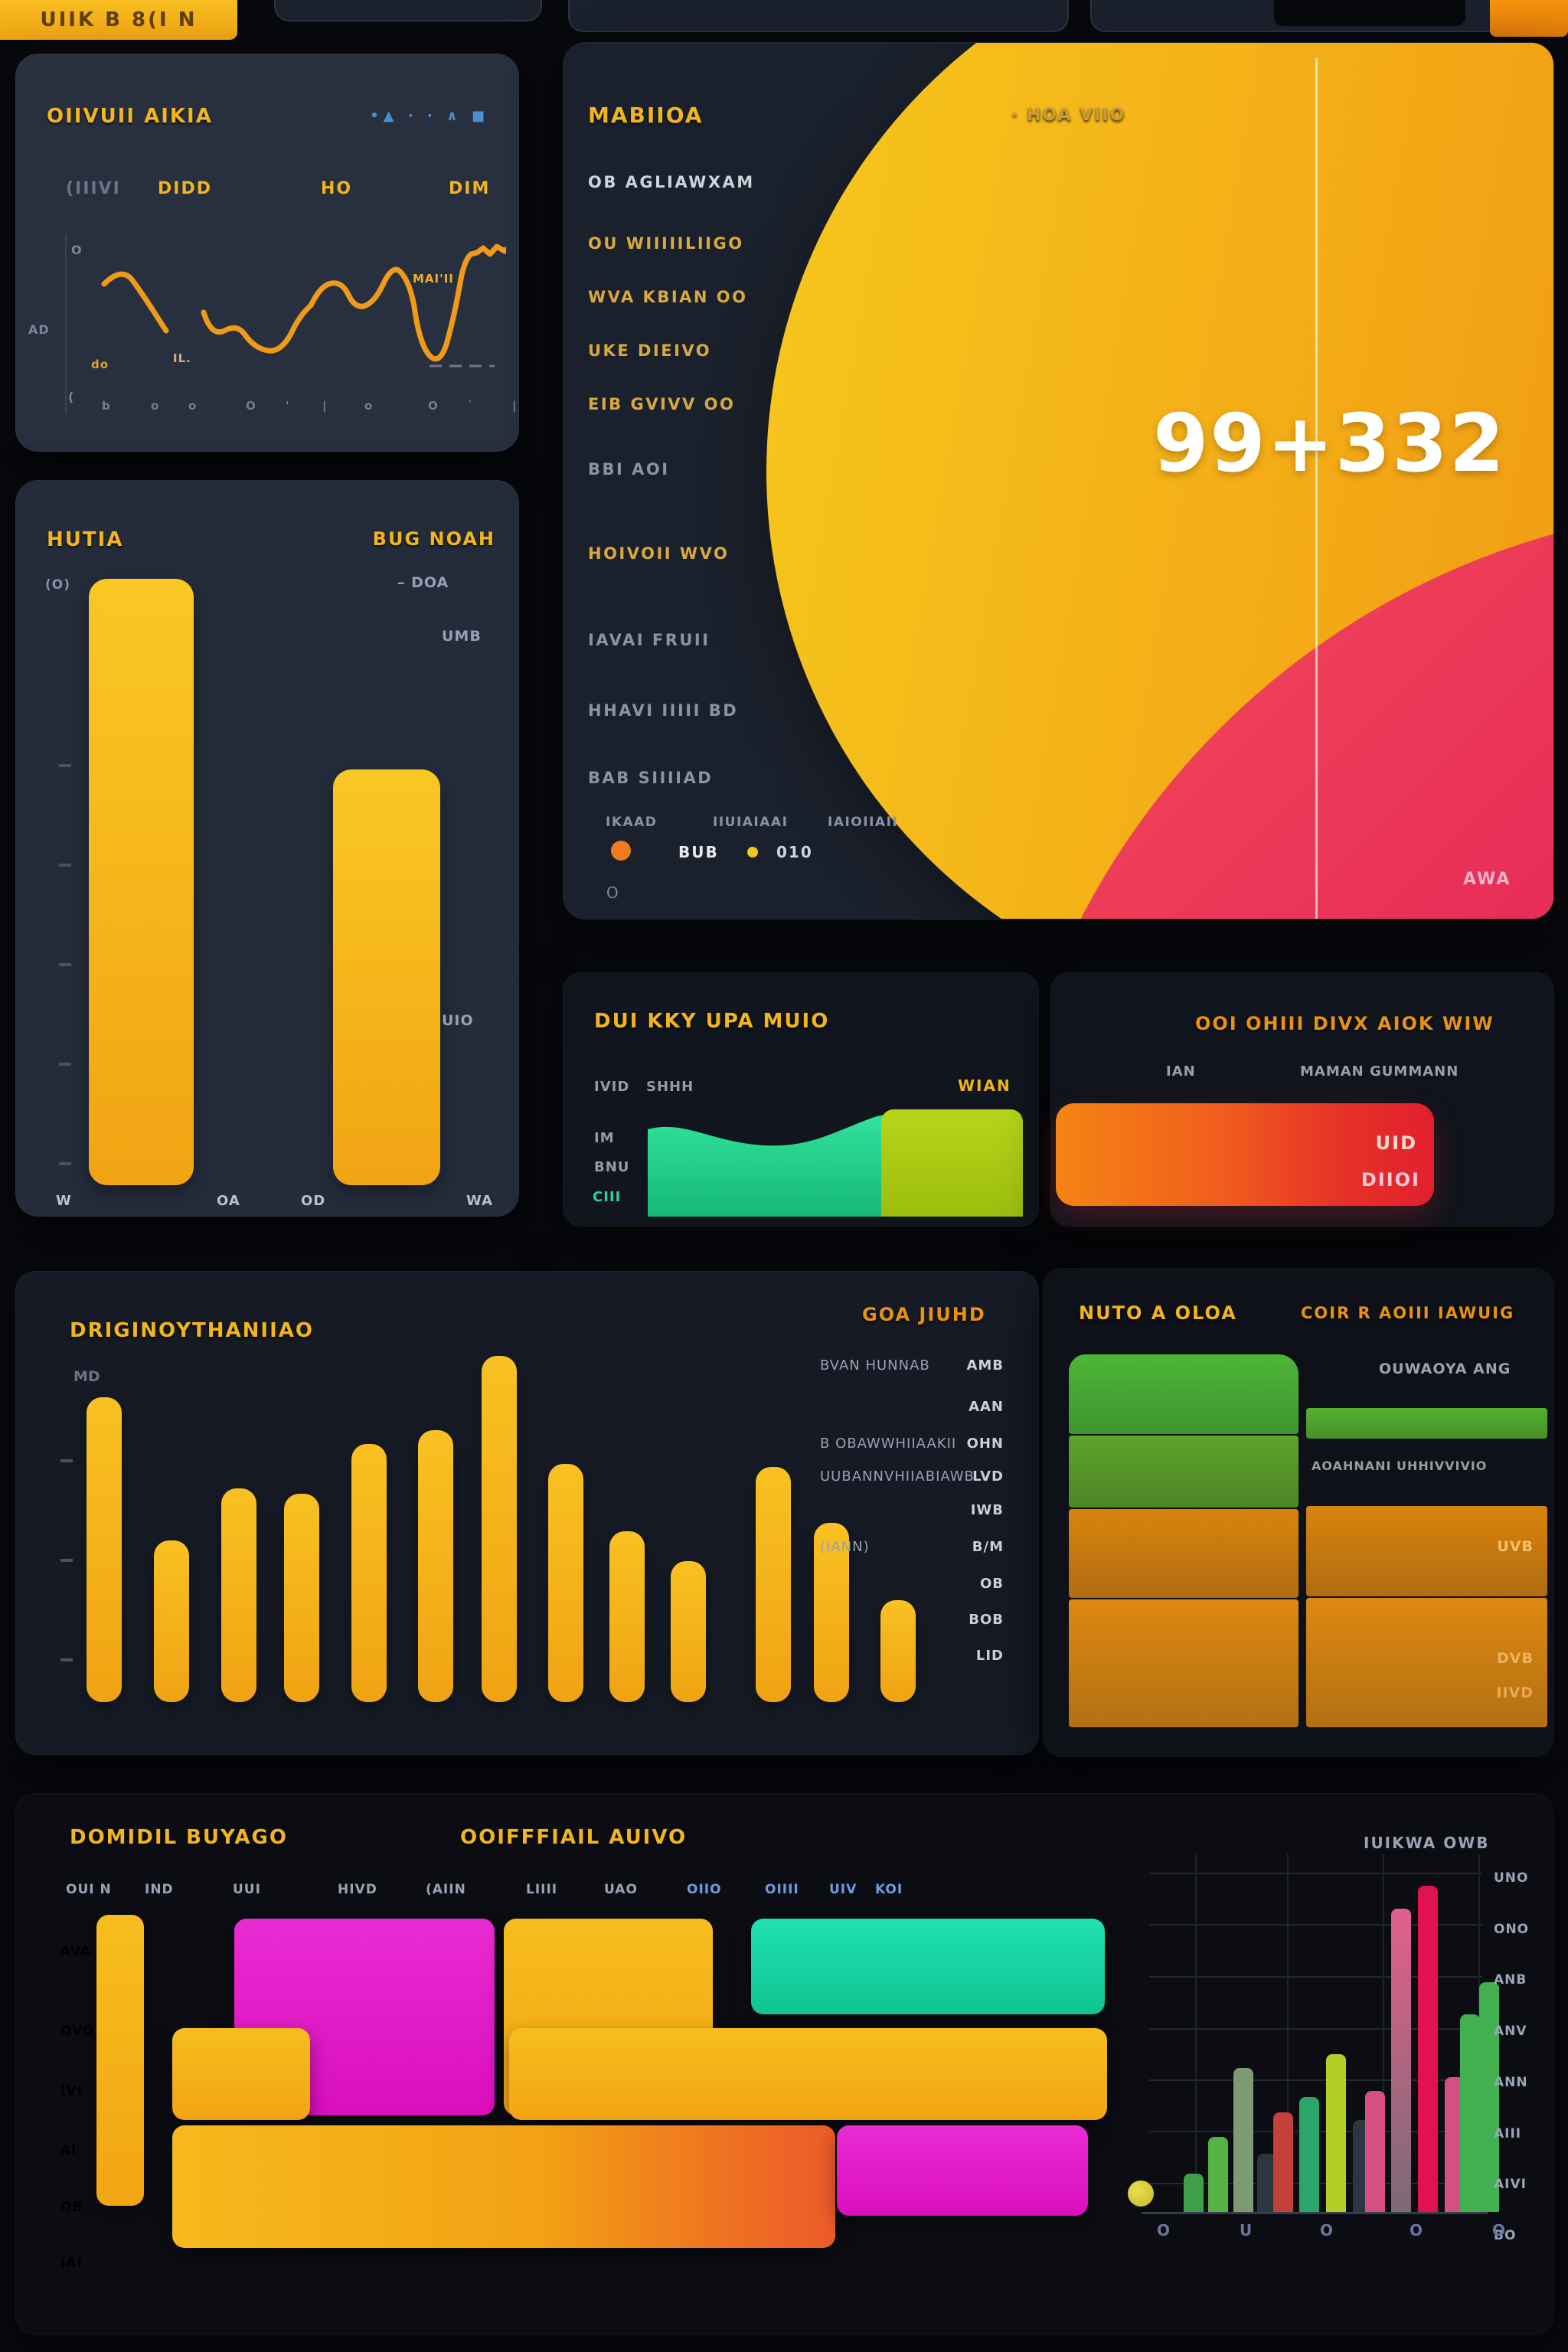  What do you see at coordinates (1068, 115) in the screenshot?
I see `panel-right-title: · HOA VIIO` at bounding box center [1068, 115].